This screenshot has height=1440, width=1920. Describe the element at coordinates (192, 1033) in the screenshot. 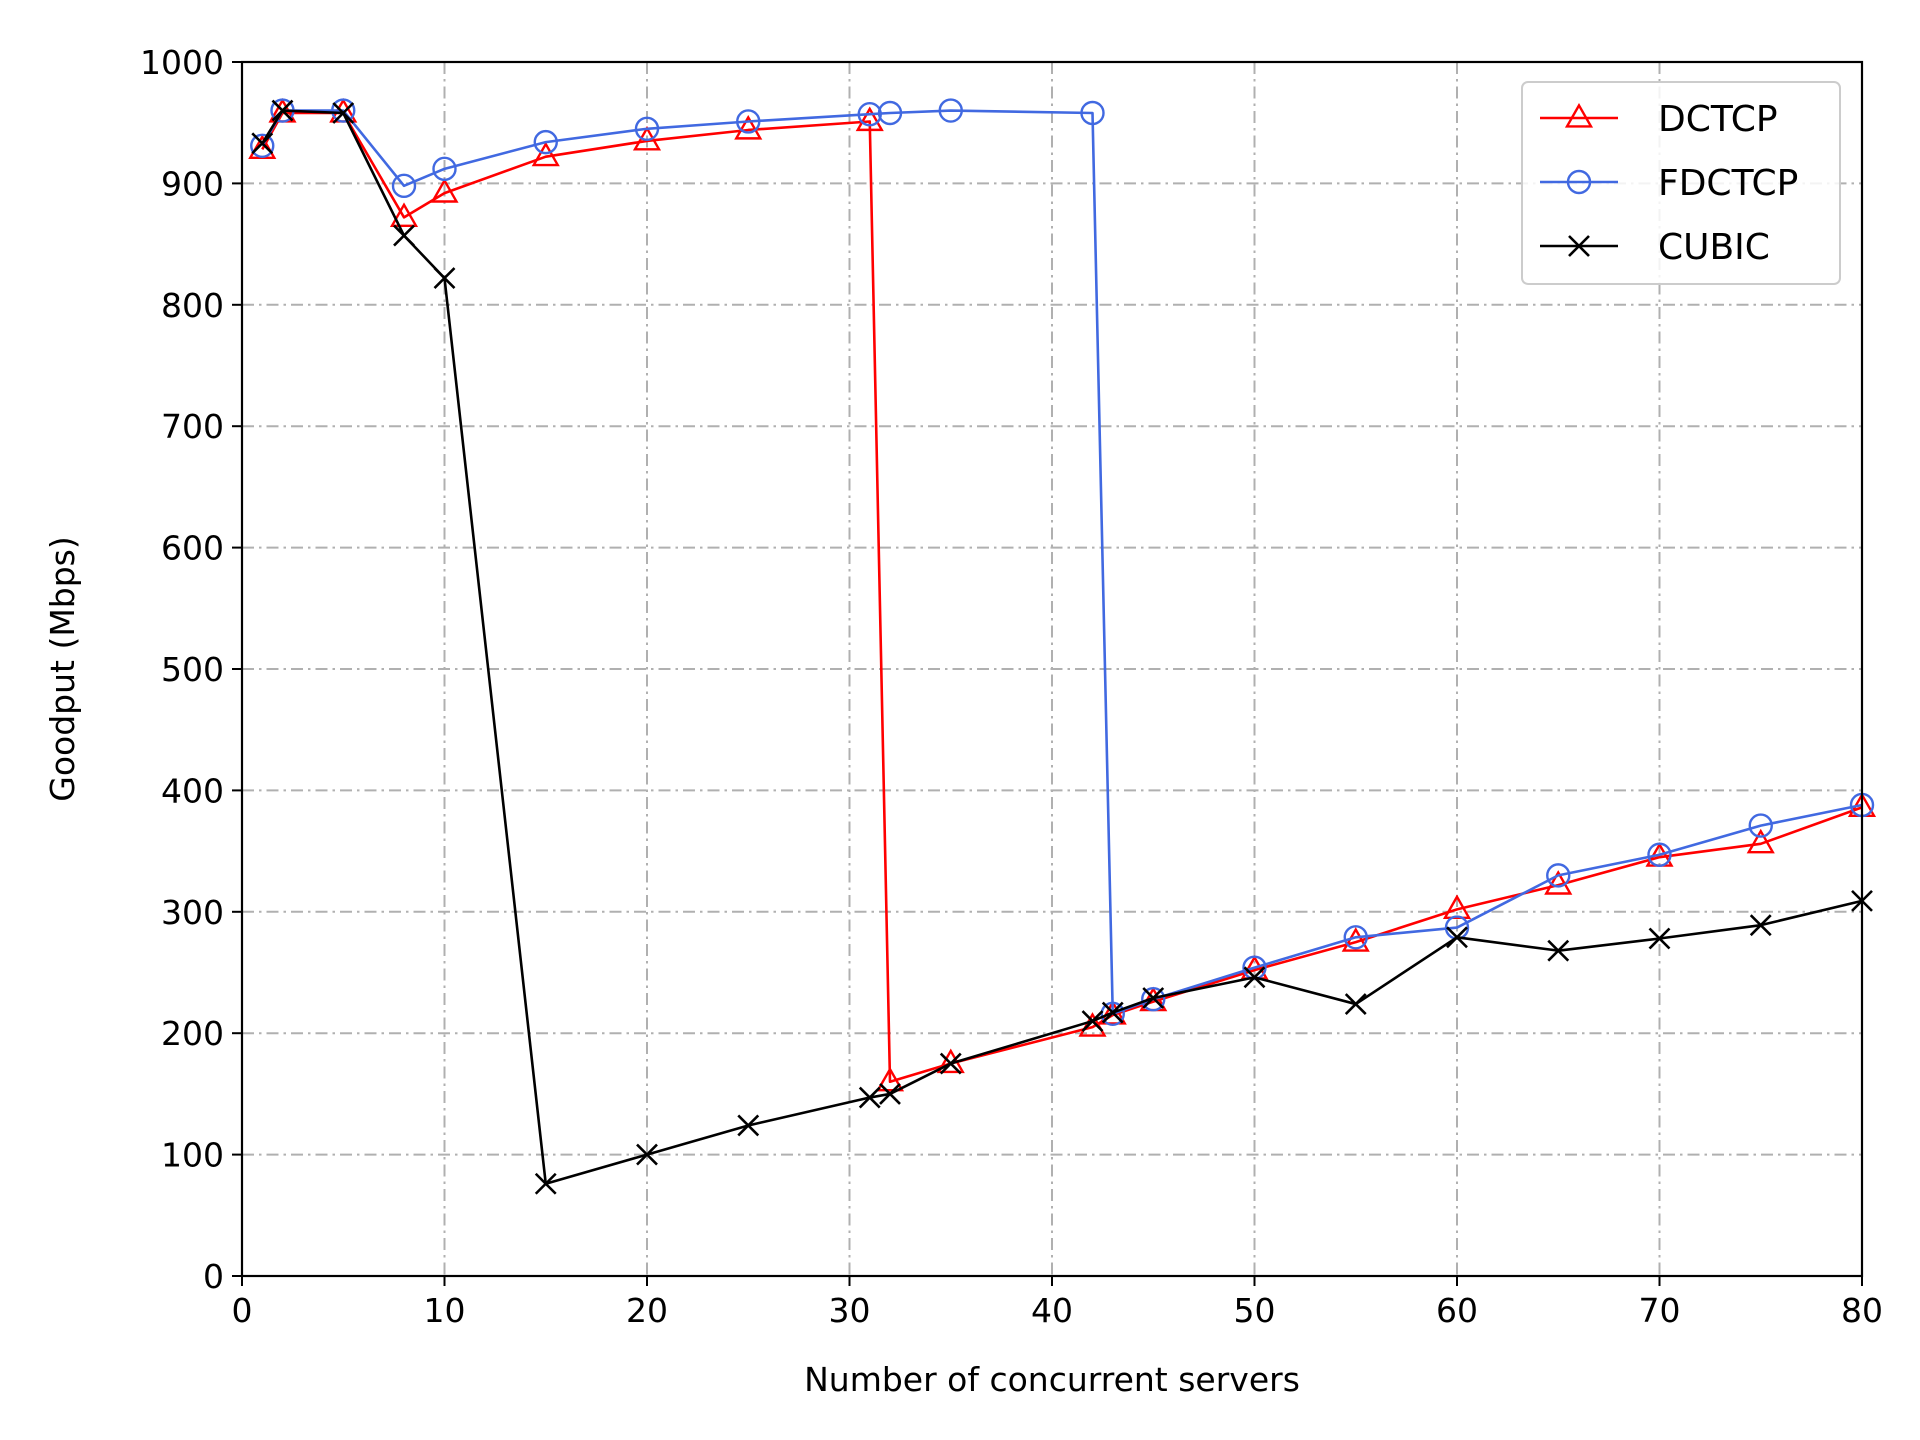

I see `y-tick-label: 200` at that location.